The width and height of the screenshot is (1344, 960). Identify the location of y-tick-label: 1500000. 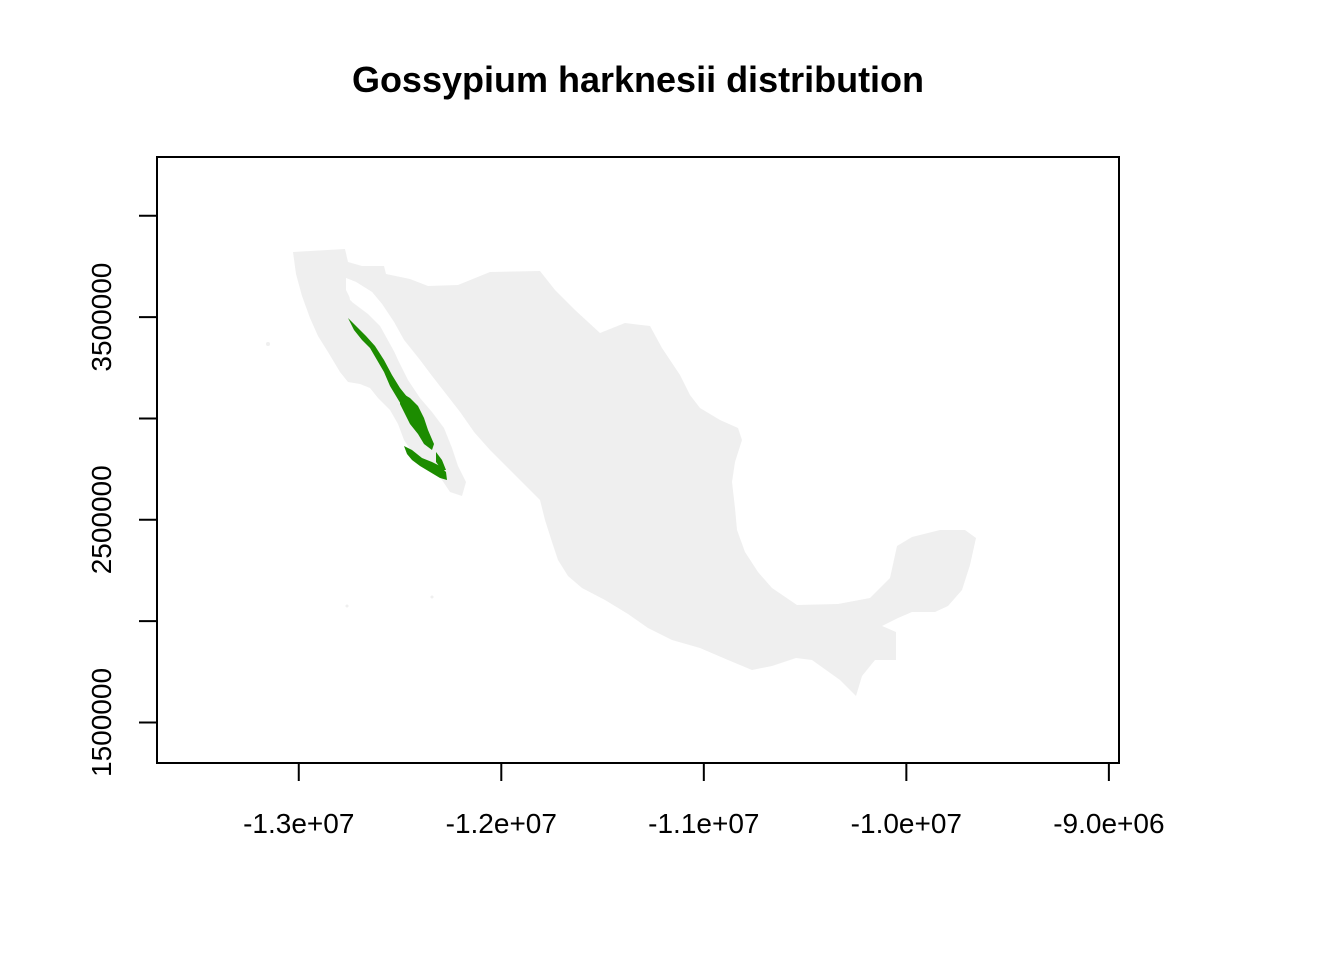
(101, 722).